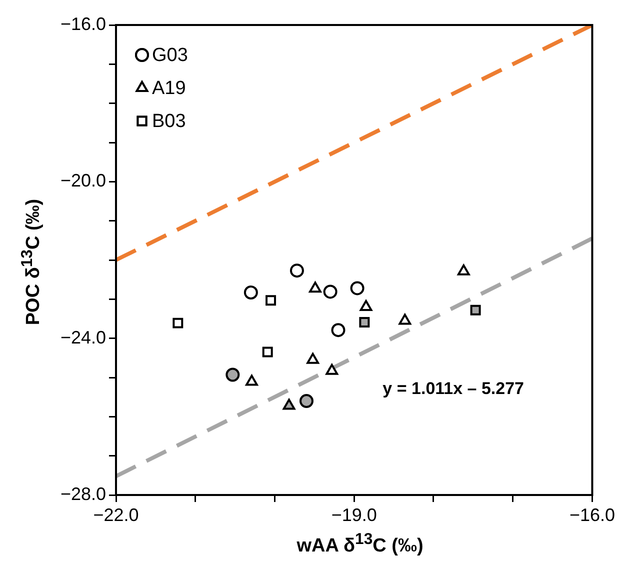 The width and height of the screenshot is (618, 561). Describe the element at coordinates (354, 514) in the screenshot. I see `x-tick-label: −19.0` at that location.